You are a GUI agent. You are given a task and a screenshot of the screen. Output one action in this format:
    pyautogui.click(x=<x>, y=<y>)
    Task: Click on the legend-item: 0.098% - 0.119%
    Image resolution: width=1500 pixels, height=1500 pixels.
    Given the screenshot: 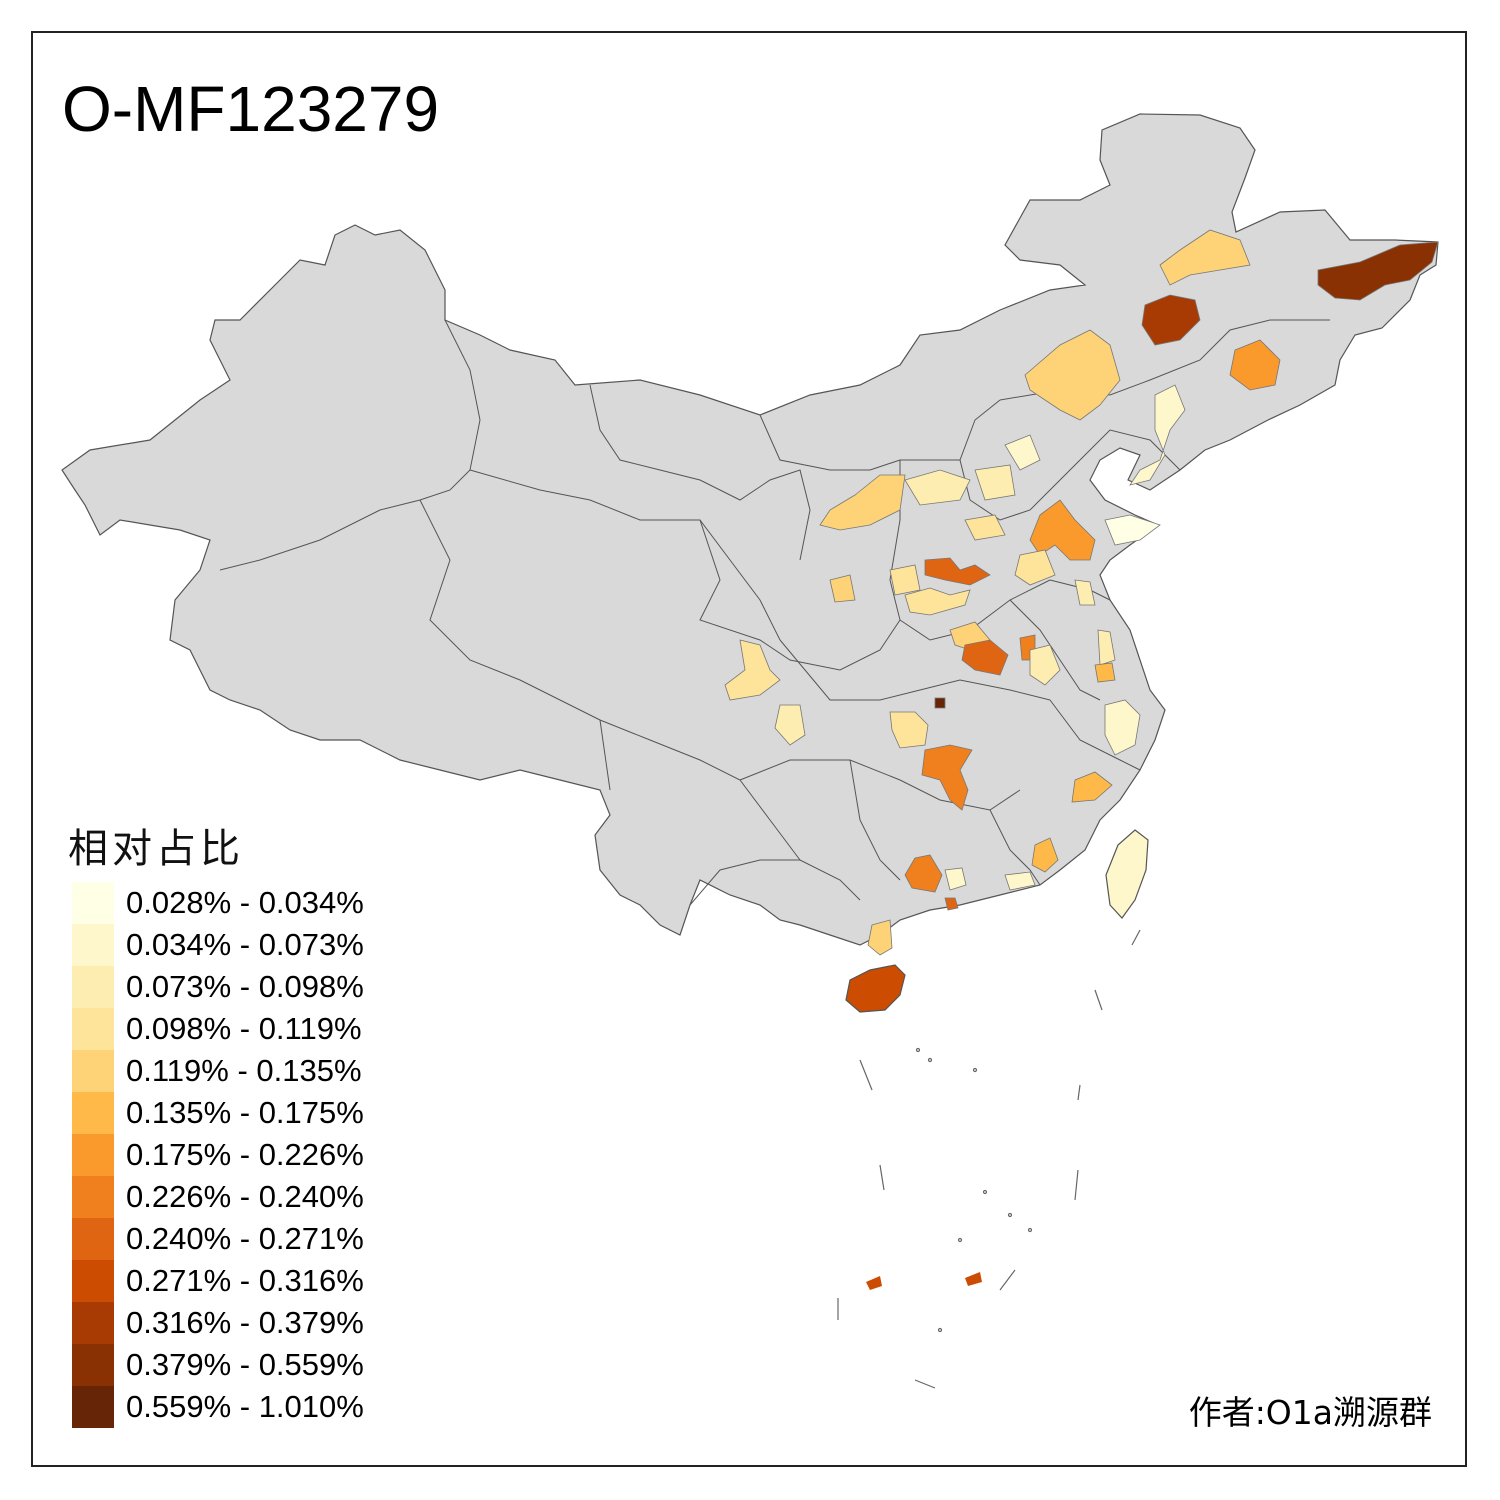 What is the action you would take?
    pyautogui.click(x=218, y=1029)
    